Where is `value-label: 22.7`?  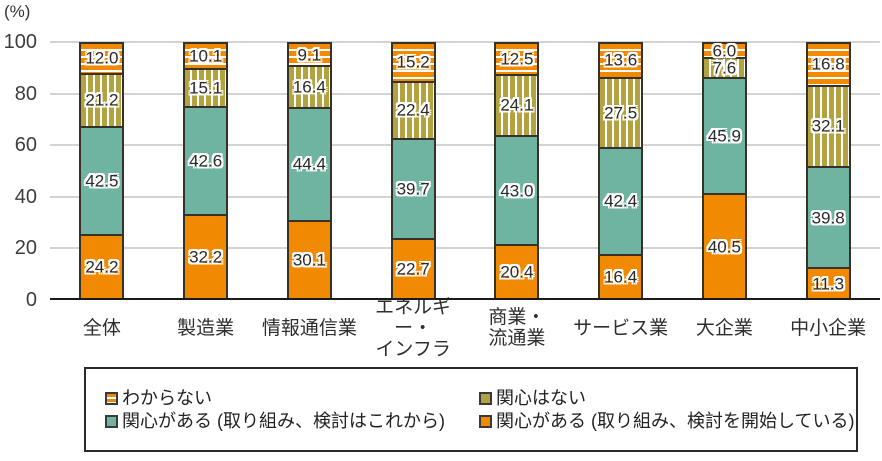
value-label: 22.7 is located at coordinates (413, 269).